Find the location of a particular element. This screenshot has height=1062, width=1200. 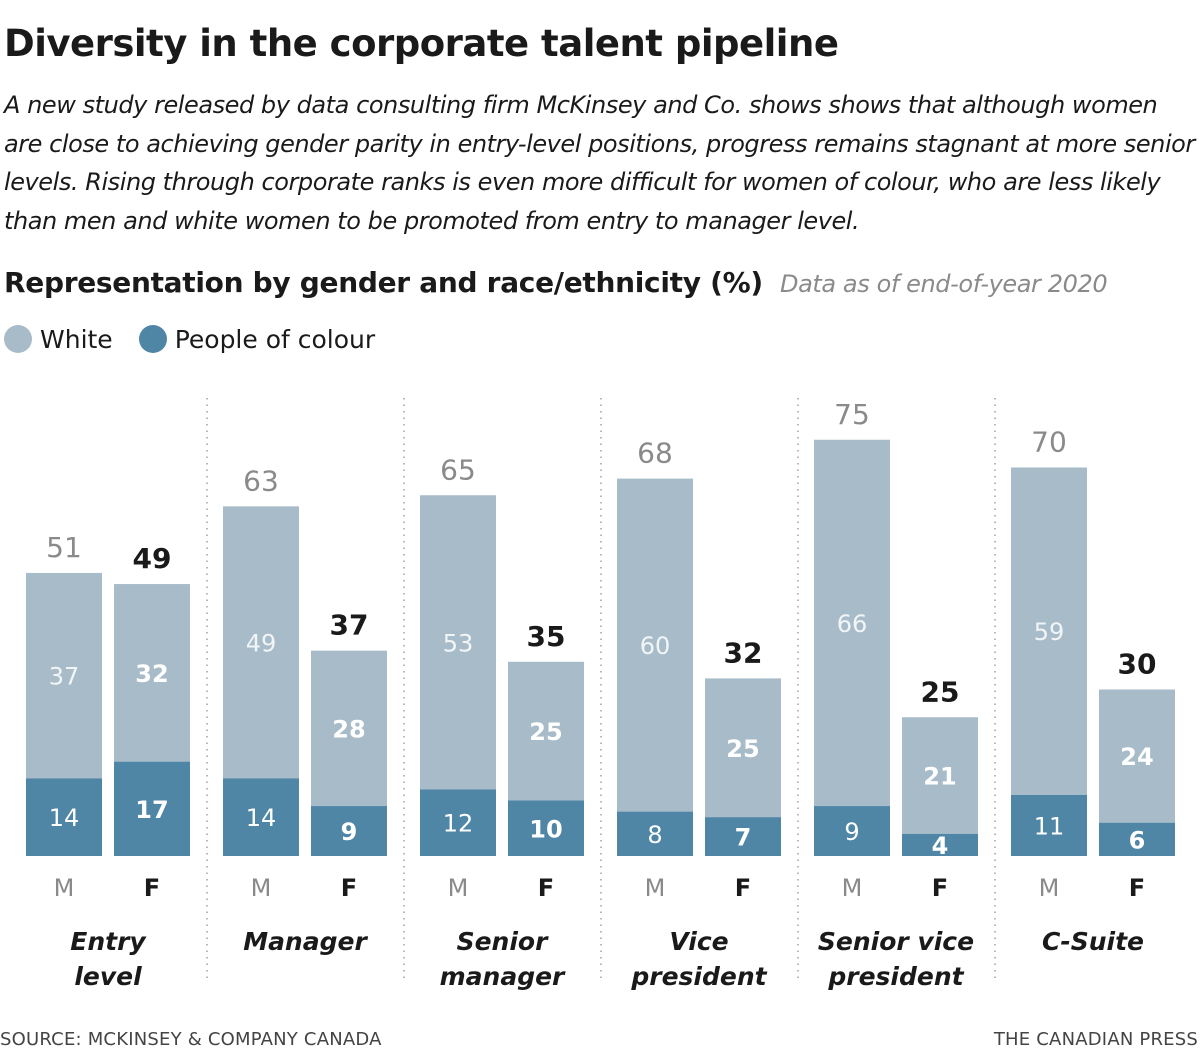

label-total-f: 32 is located at coordinates (743, 652).